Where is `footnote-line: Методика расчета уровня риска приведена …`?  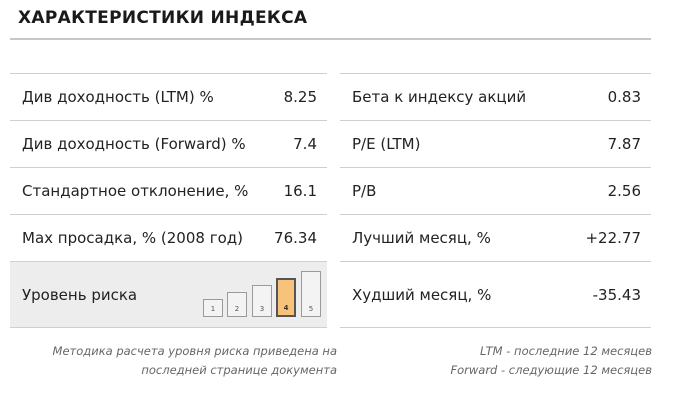
footnote-line: Методика расчета уровня риска приведена … is located at coordinates (194, 351).